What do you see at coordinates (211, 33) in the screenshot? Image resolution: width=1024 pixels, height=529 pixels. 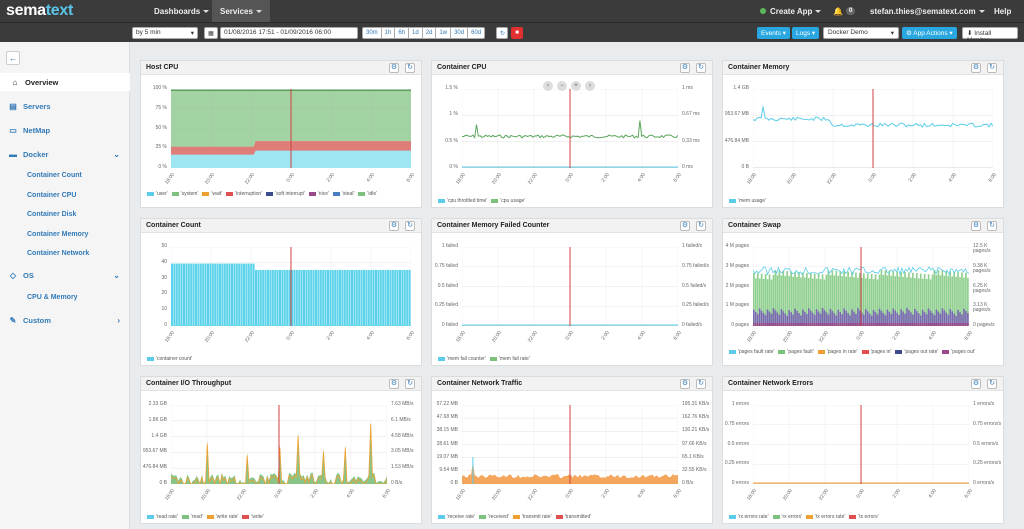 I see `calendar-icon: ▦` at bounding box center [211, 33].